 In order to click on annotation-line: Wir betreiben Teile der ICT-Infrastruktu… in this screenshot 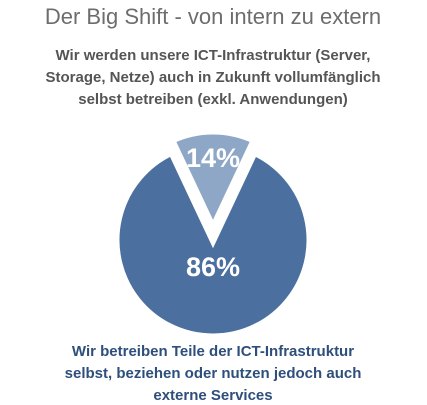, I will do `click(213, 351)`.